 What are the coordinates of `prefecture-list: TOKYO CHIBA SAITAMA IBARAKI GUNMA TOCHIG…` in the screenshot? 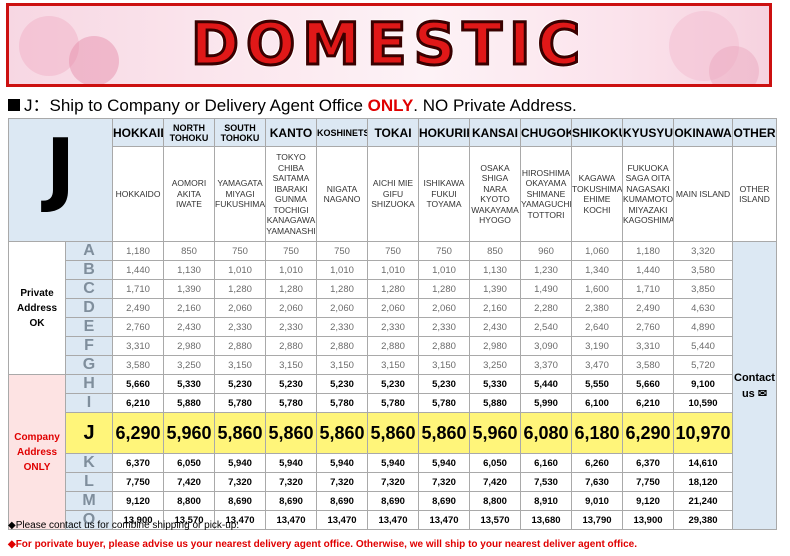 It's located at (291, 194).